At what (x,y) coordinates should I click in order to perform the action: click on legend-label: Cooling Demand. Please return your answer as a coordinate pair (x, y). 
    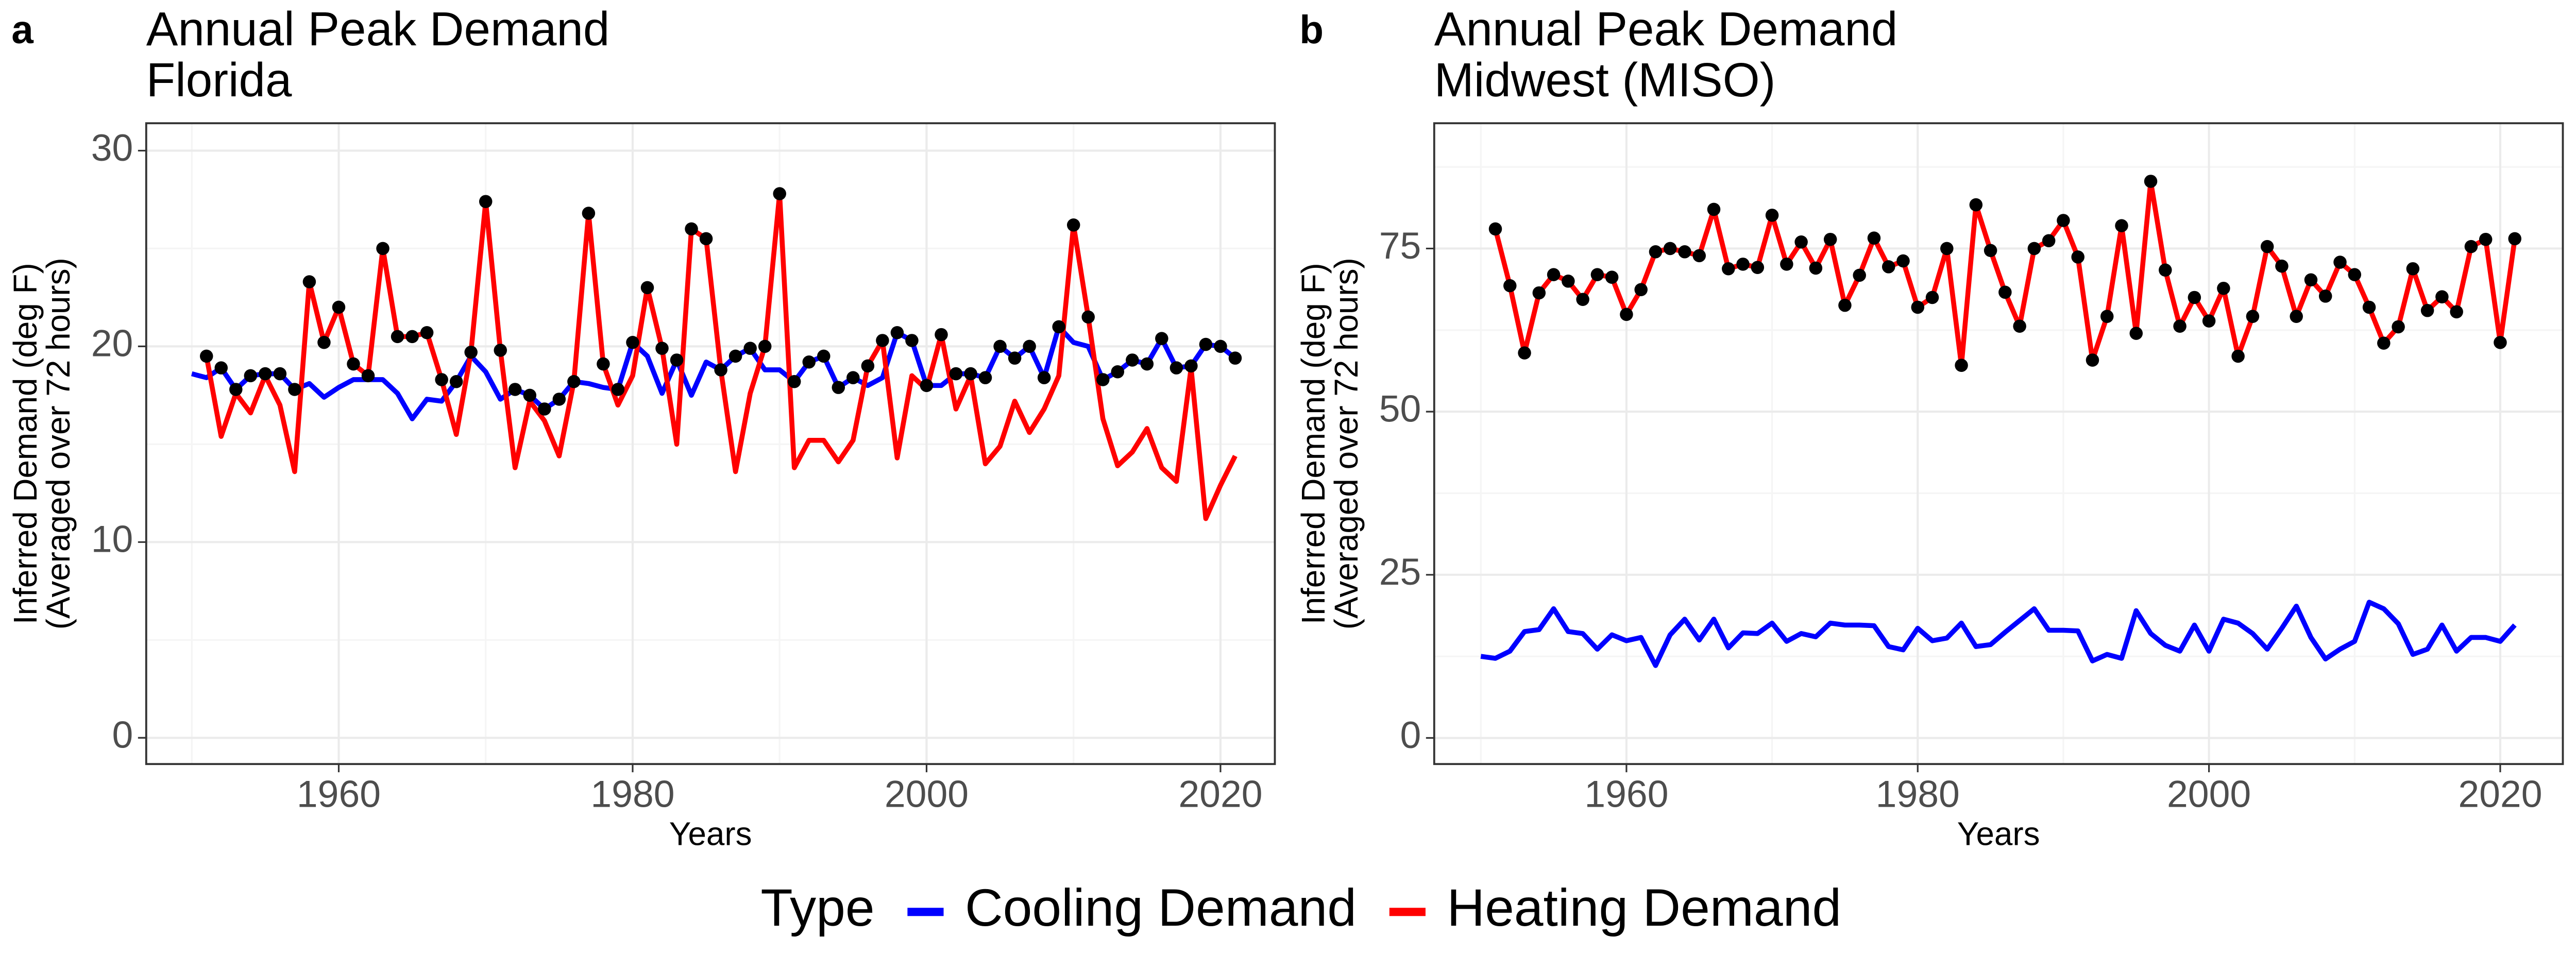
    Looking at the image, I should click on (1161, 907).